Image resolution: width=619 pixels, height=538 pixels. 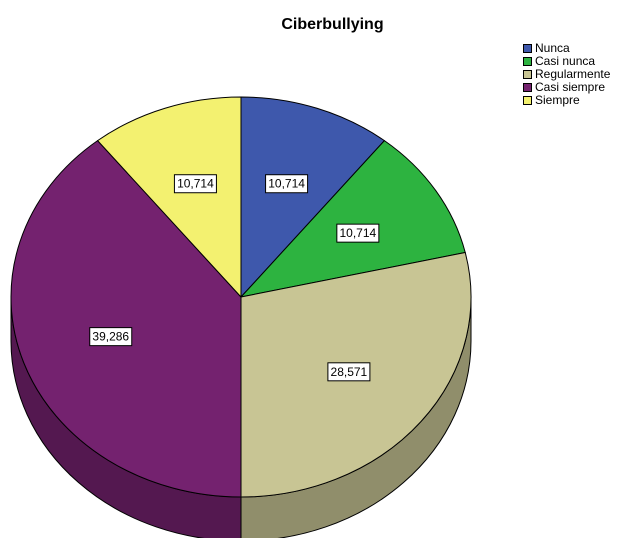 I want to click on pie-slice-siempre, so click(x=169, y=197).